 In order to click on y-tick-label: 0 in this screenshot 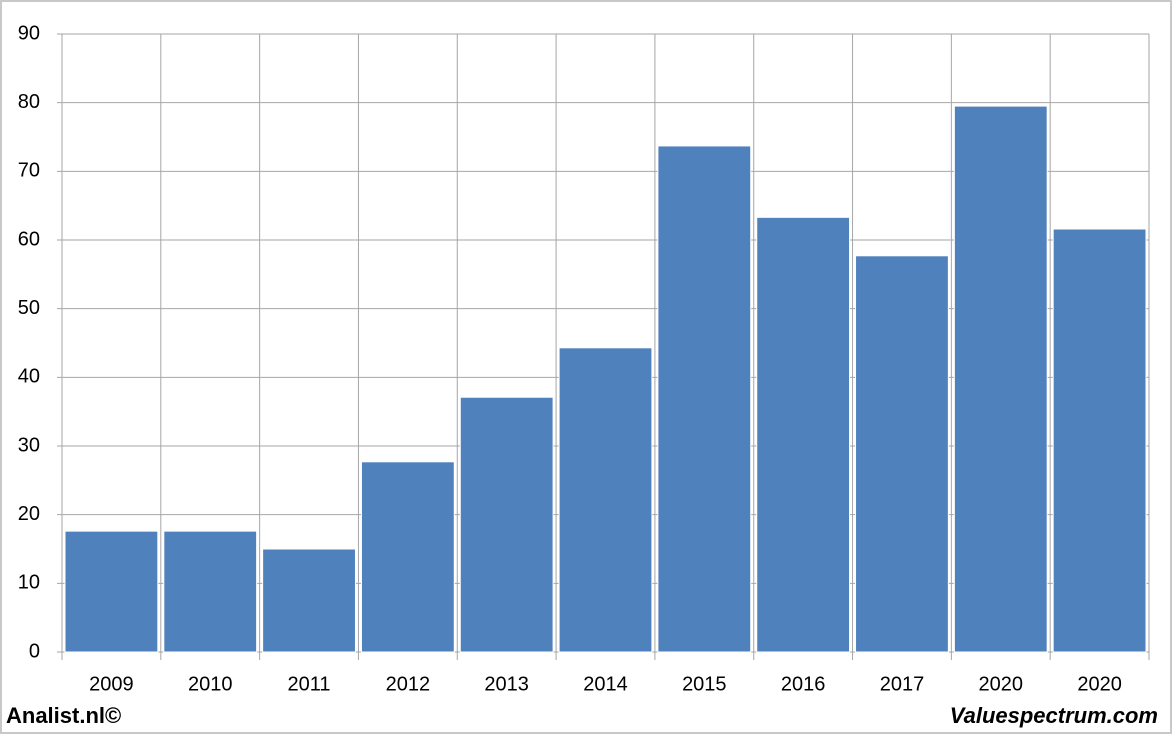, I will do `click(34, 651)`.